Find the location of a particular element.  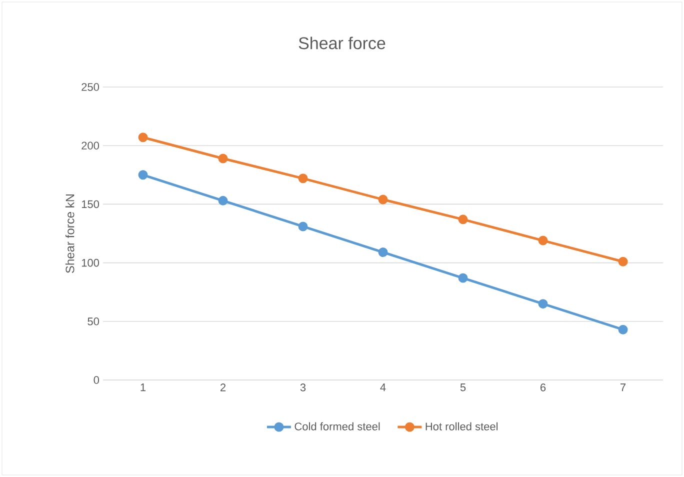

x-tick-label: 3 is located at coordinates (303, 388).